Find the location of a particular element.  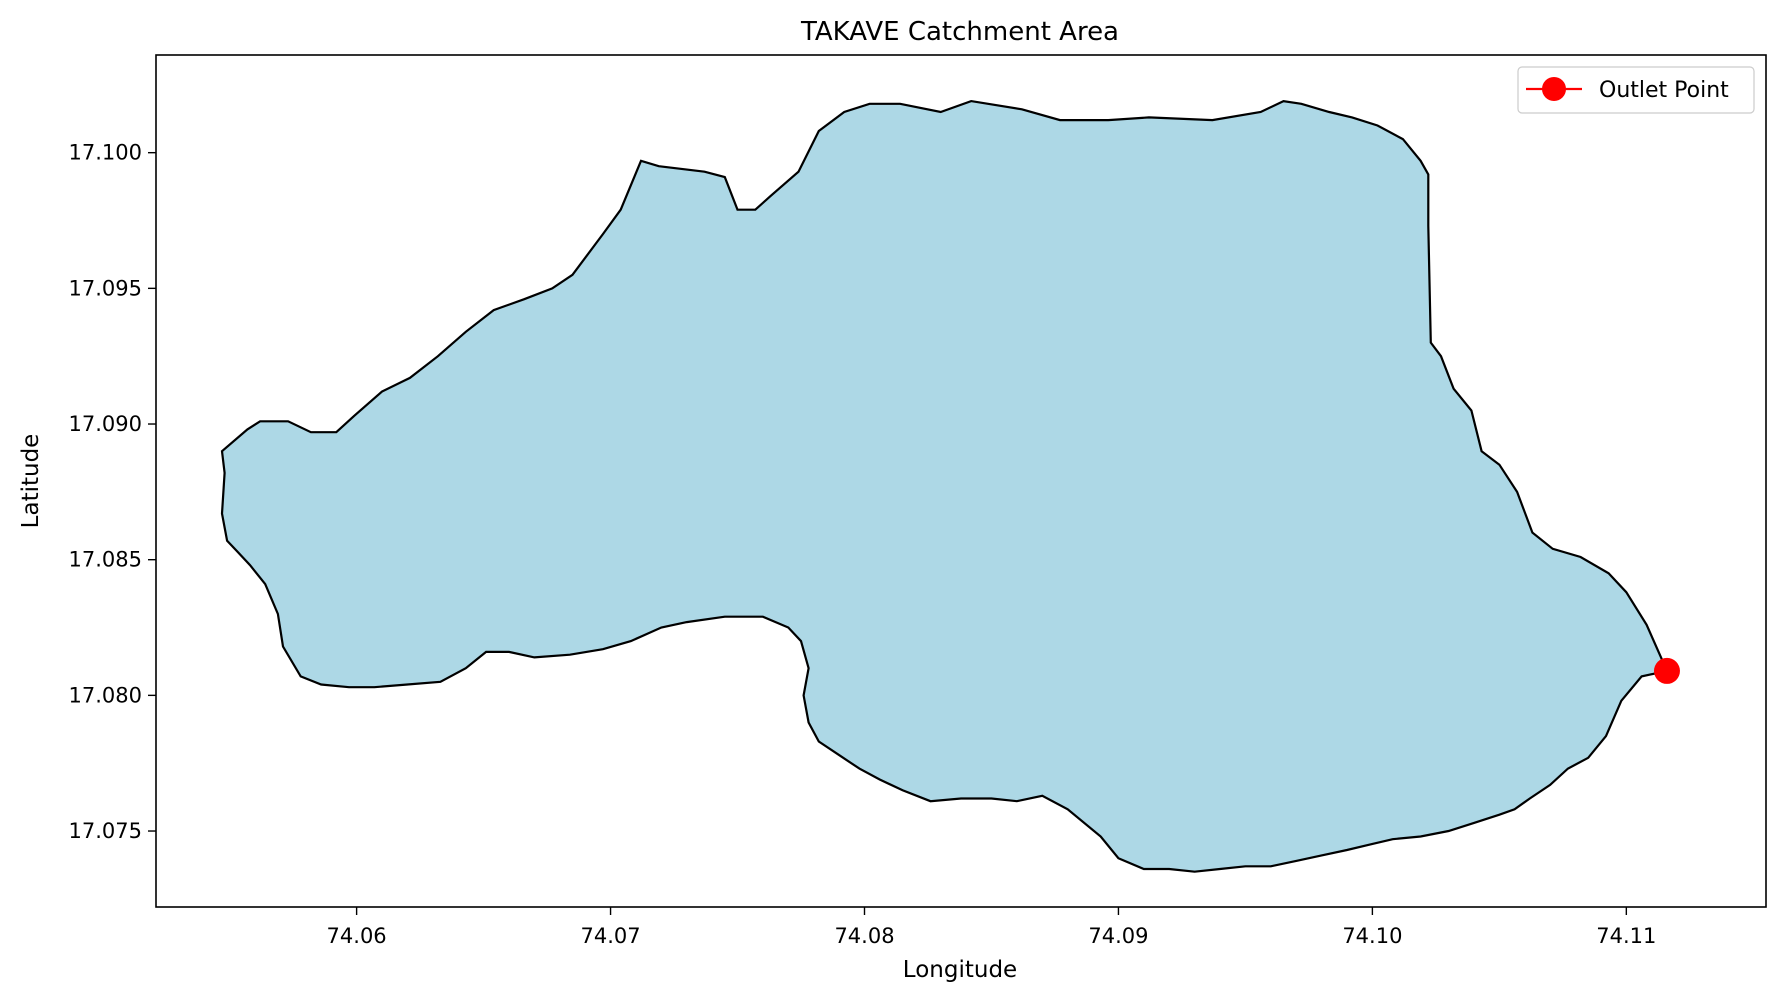

legend-label: Outlet Point is located at coordinates (1664, 90).